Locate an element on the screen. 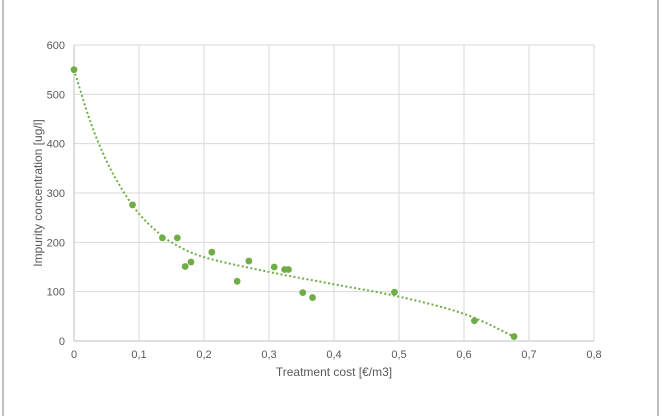  x-tick-label: 0,4 is located at coordinates (333, 355).